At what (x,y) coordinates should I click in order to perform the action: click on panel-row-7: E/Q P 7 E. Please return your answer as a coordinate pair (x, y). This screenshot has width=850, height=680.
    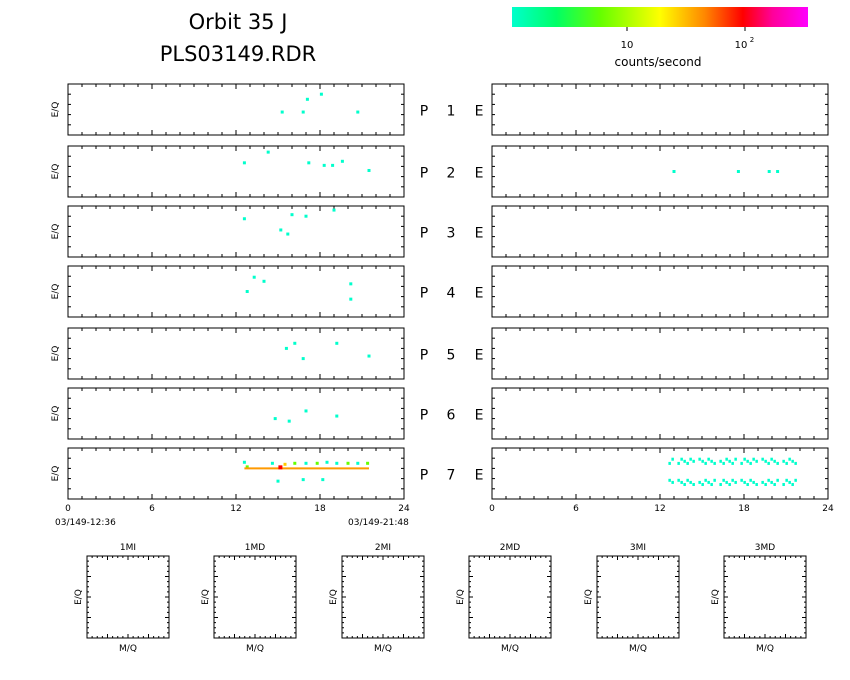
    Looking at the image, I should click on (440, 473).